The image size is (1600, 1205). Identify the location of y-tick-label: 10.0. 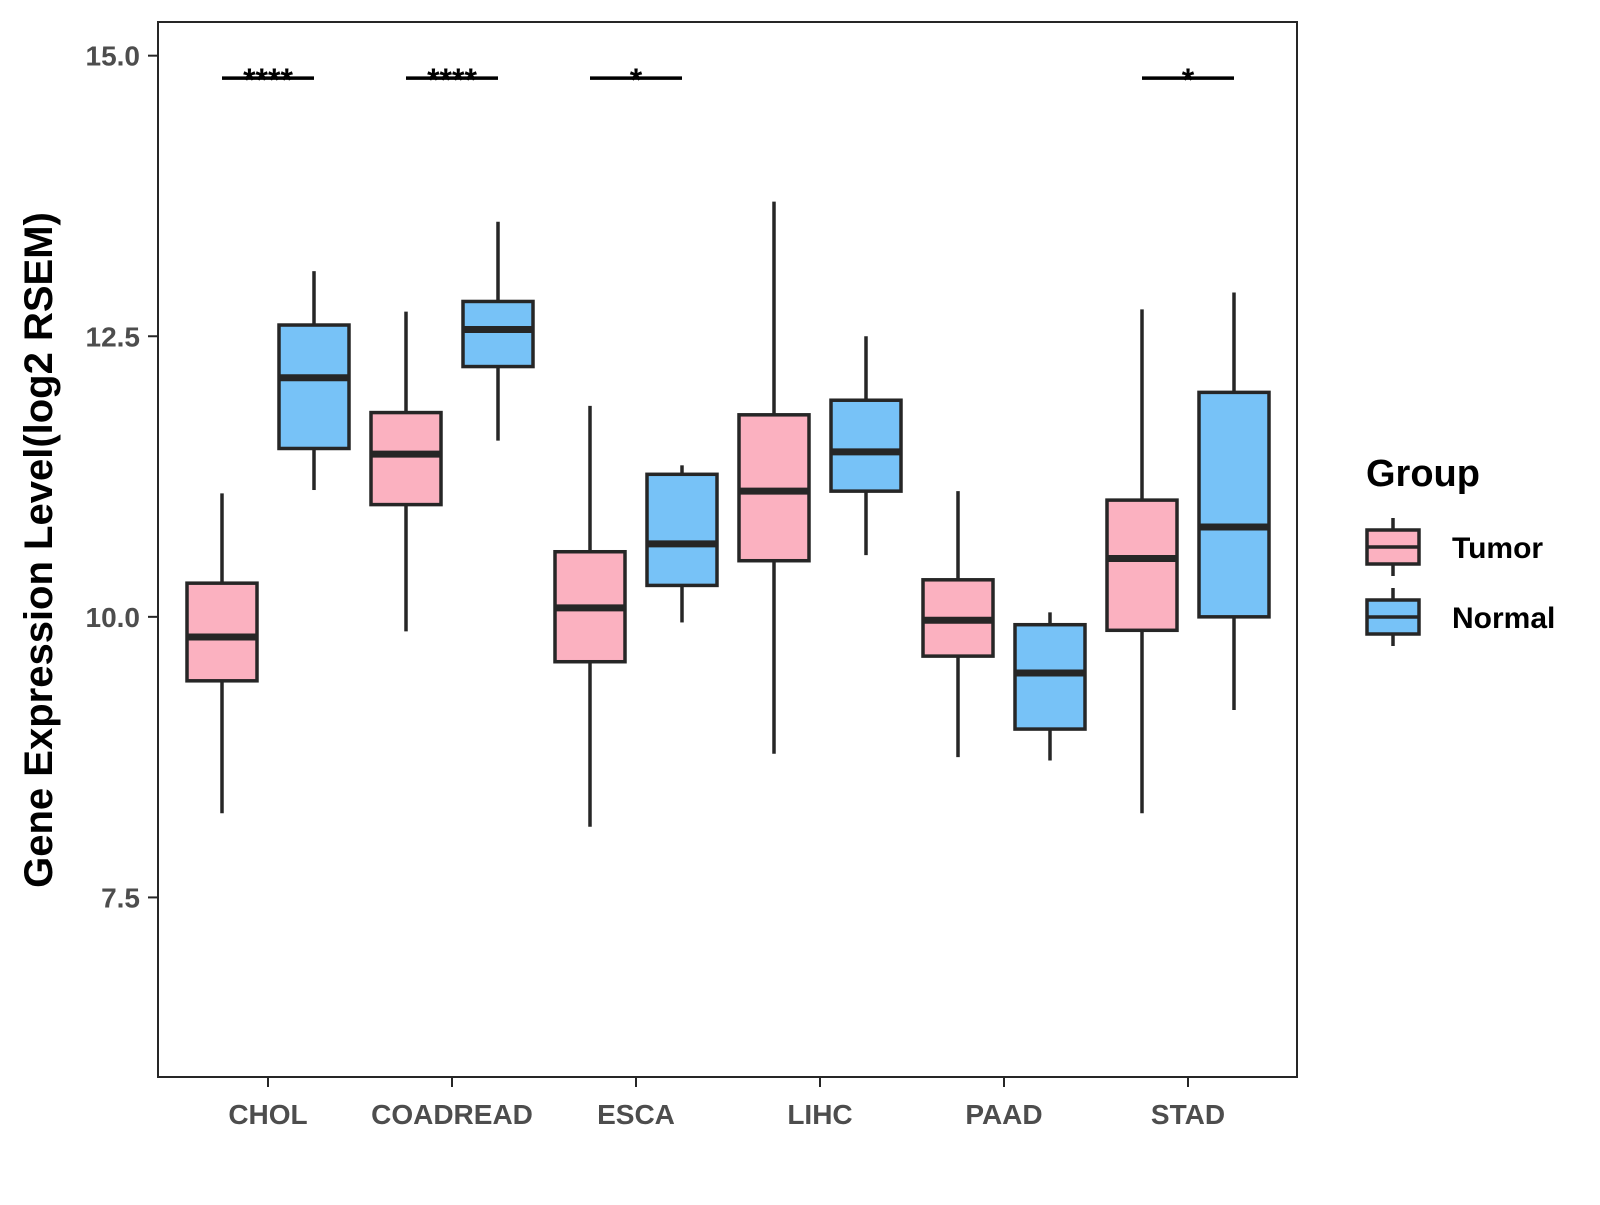
(113, 617).